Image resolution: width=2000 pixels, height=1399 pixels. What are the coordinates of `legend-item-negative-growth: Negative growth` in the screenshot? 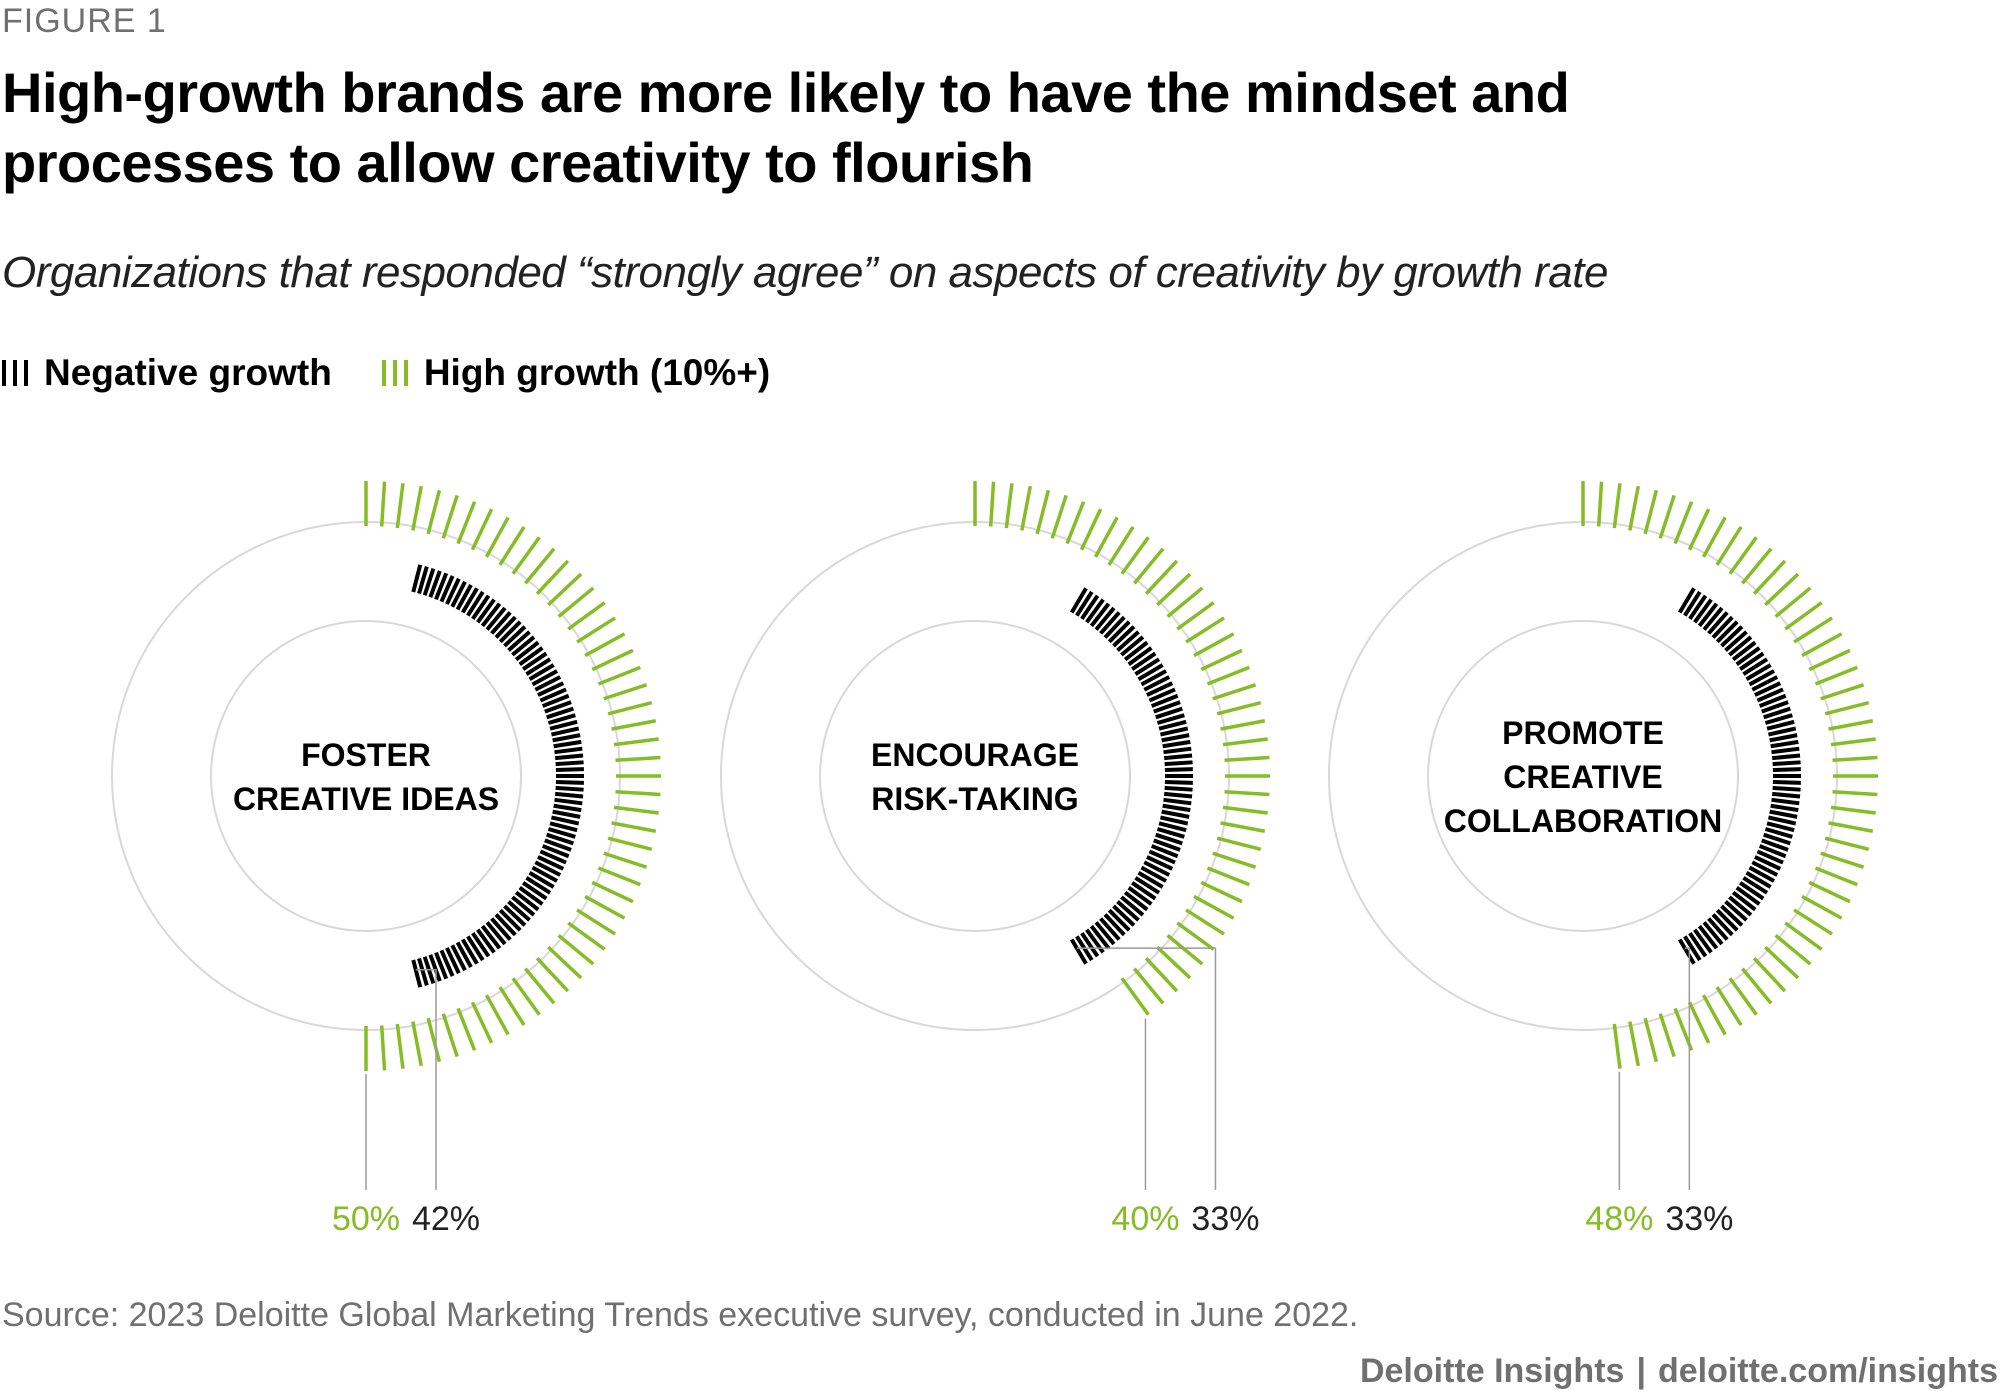 It's located at (167, 373).